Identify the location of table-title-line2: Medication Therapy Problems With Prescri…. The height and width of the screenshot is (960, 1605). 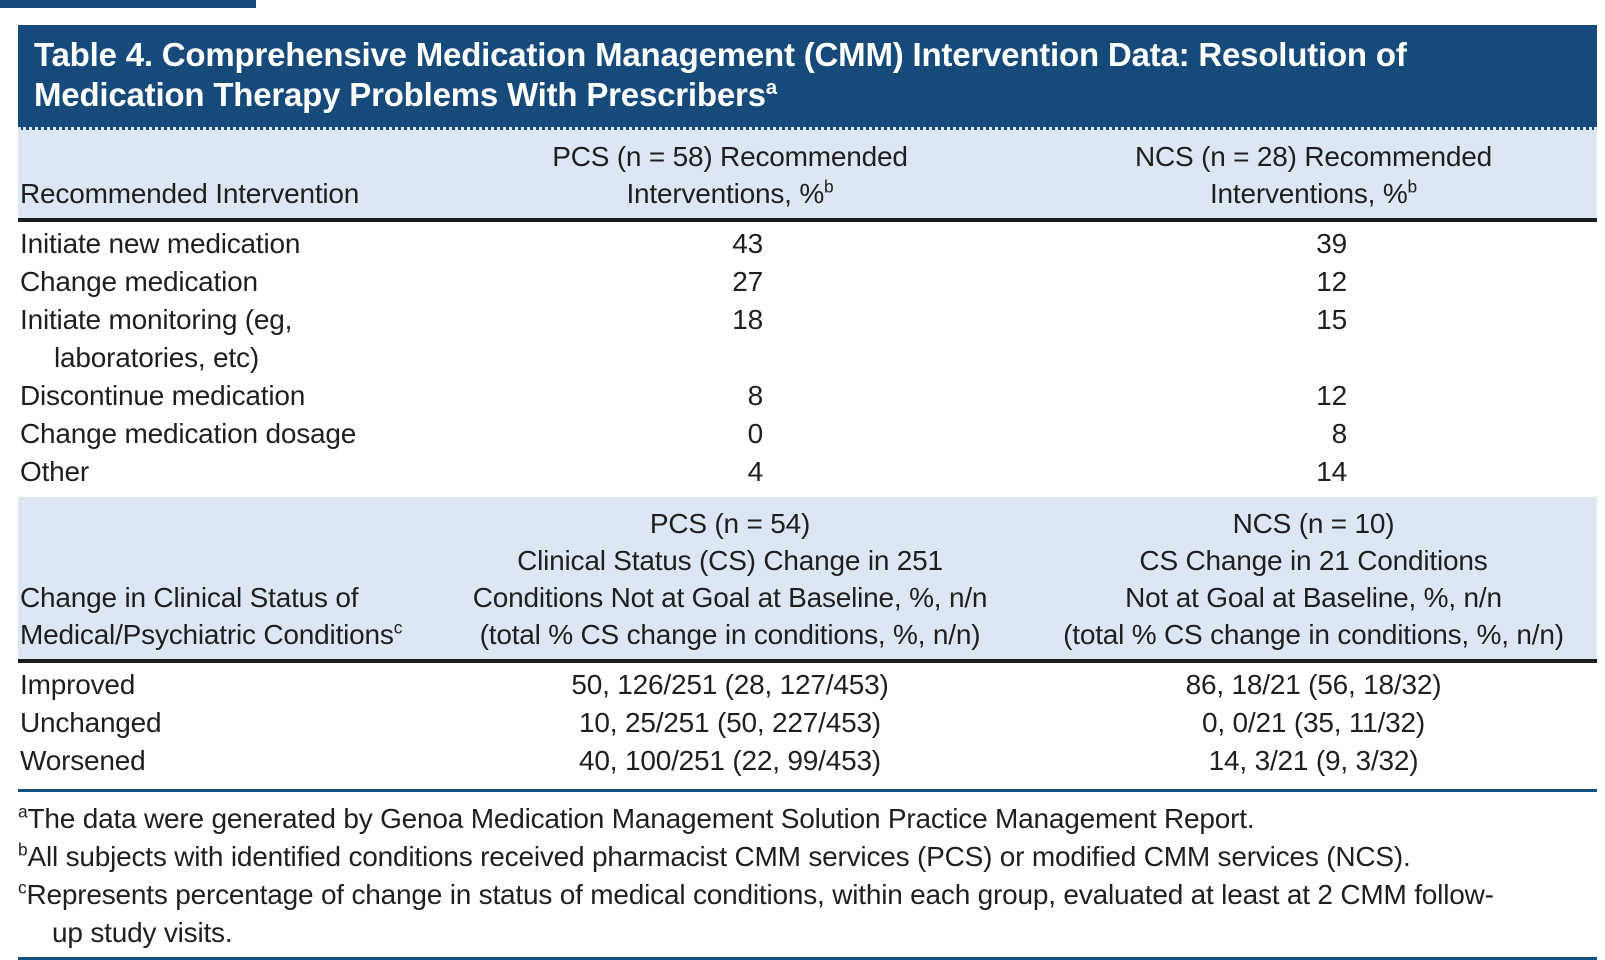
(807, 95).